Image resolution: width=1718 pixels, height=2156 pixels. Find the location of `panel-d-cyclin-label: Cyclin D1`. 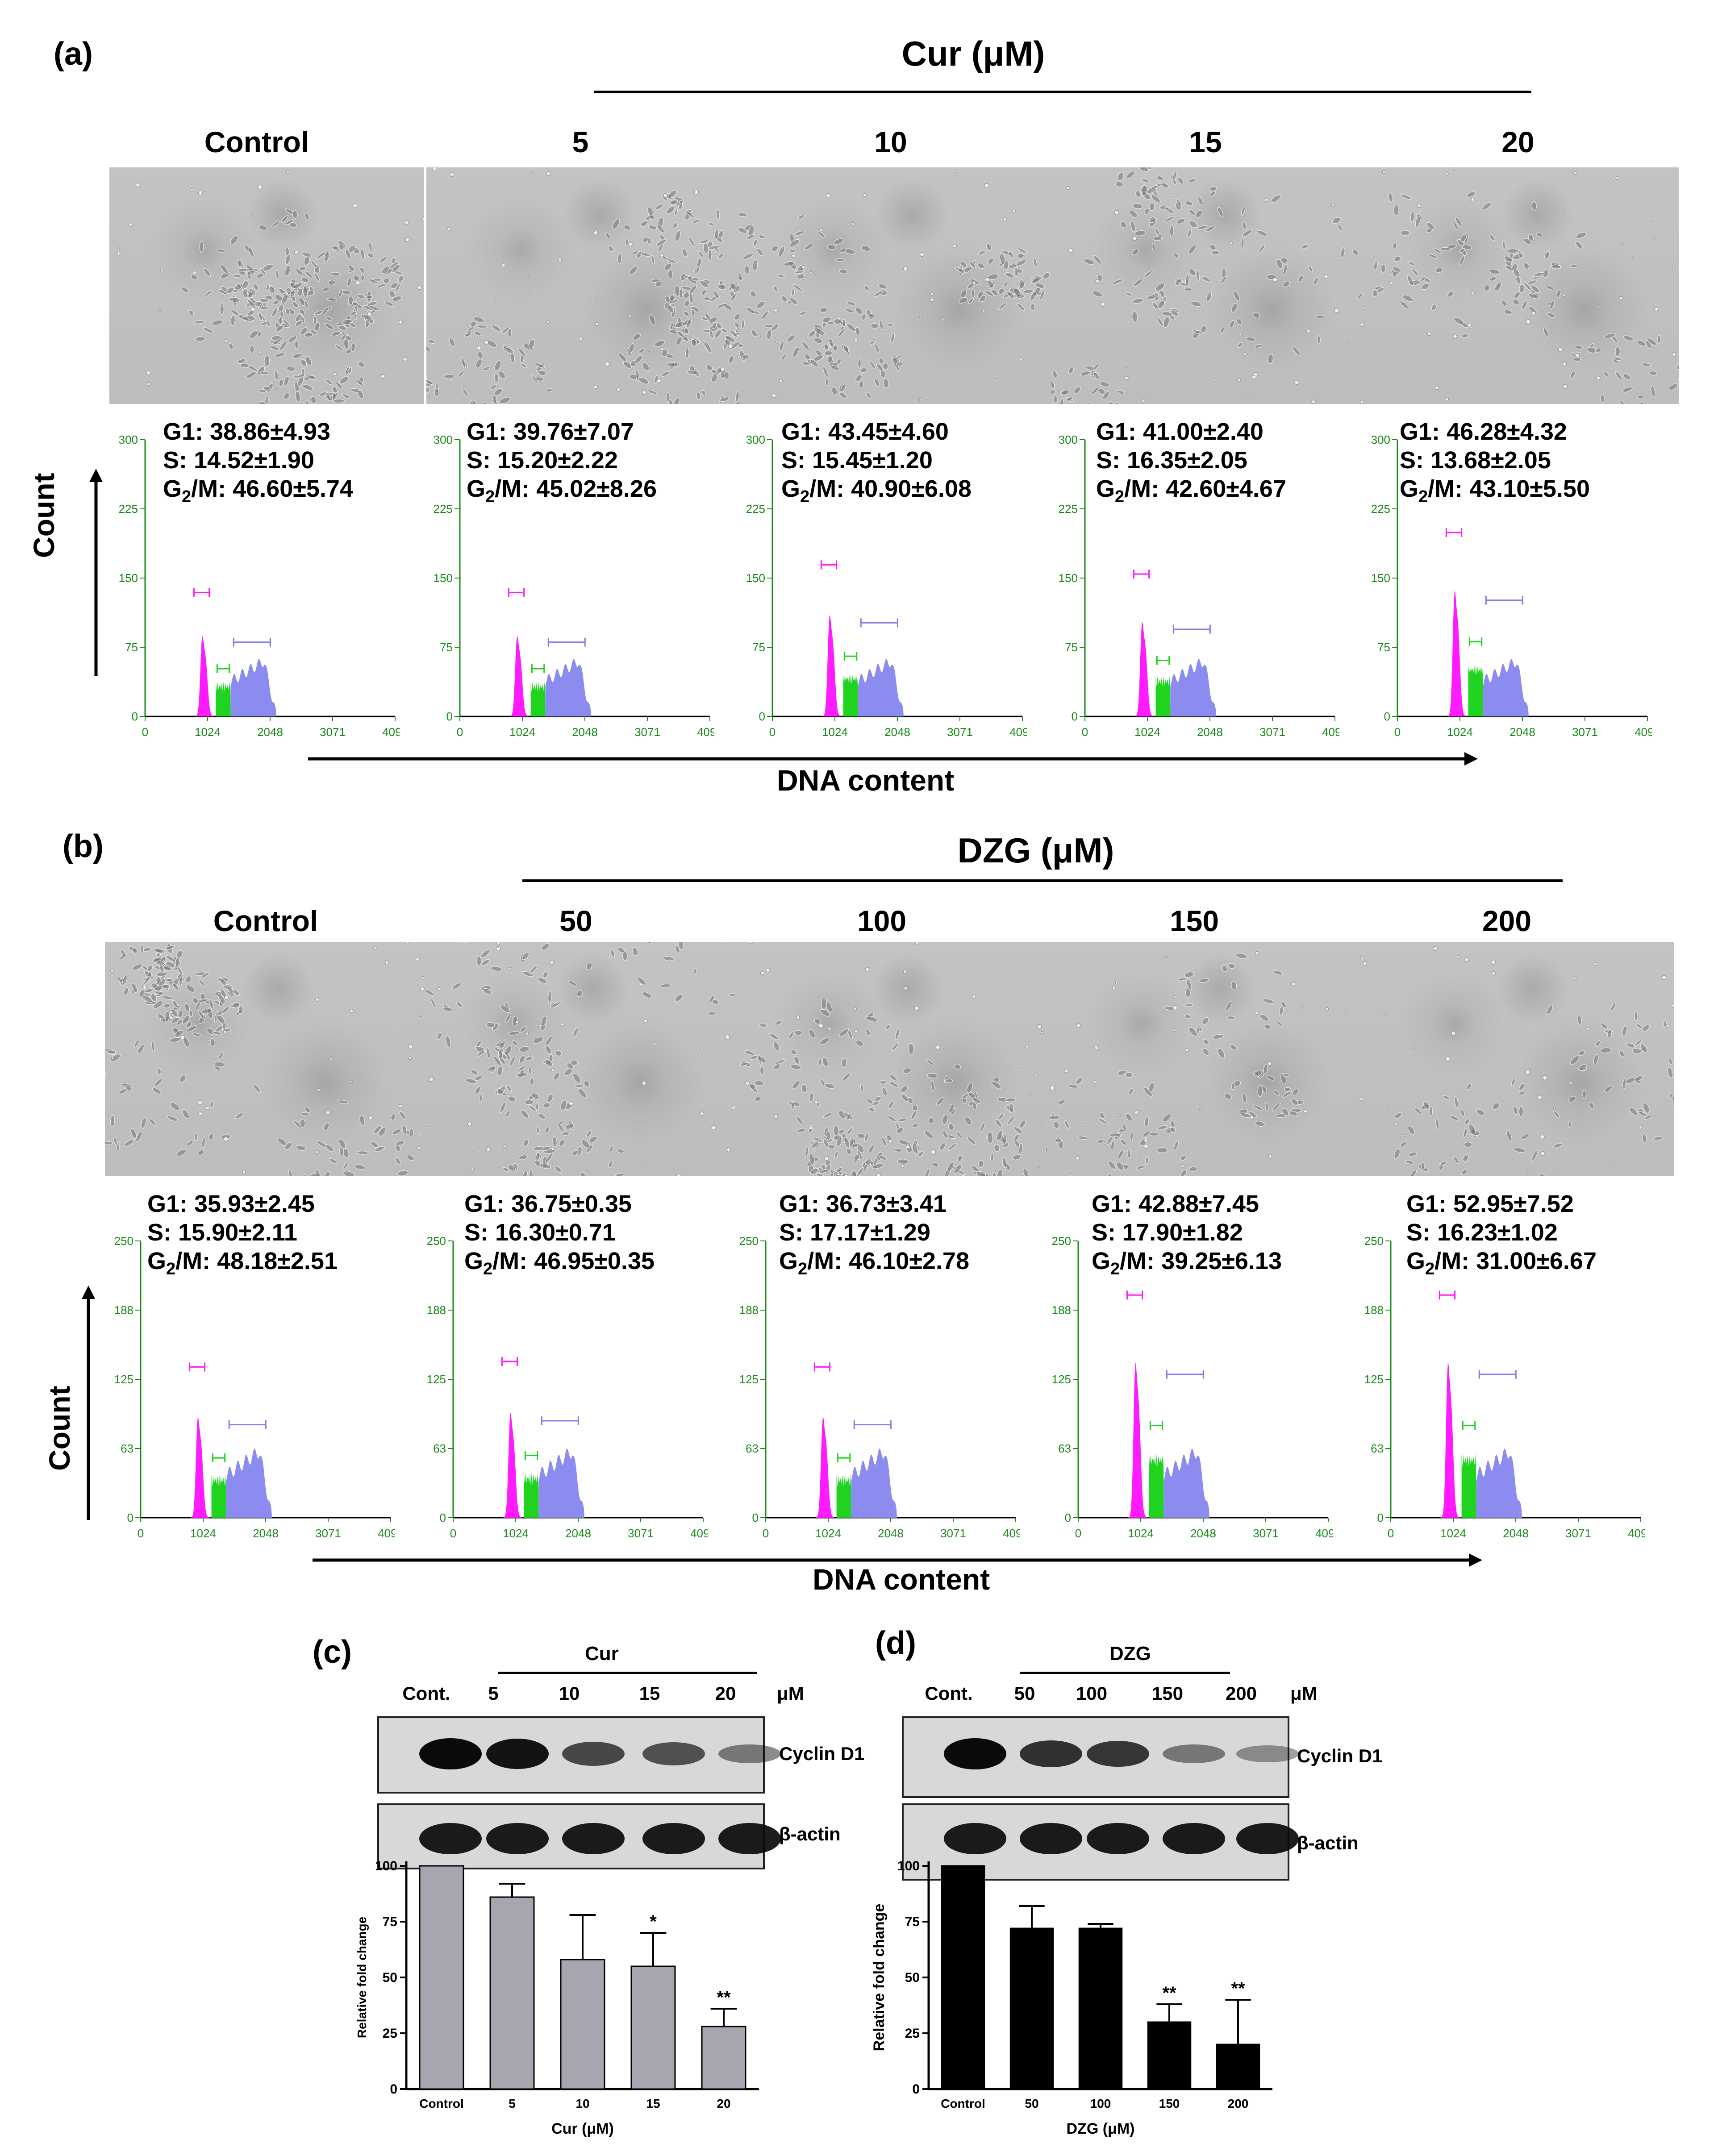

panel-d-cyclin-label: Cyclin D1 is located at coordinates (1340, 1755).